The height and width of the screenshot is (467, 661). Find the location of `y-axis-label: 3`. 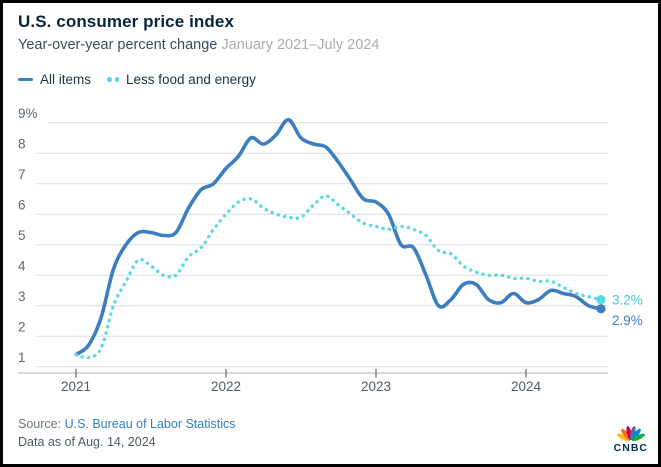

y-axis-label: 3 is located at coordinates (22, 296).